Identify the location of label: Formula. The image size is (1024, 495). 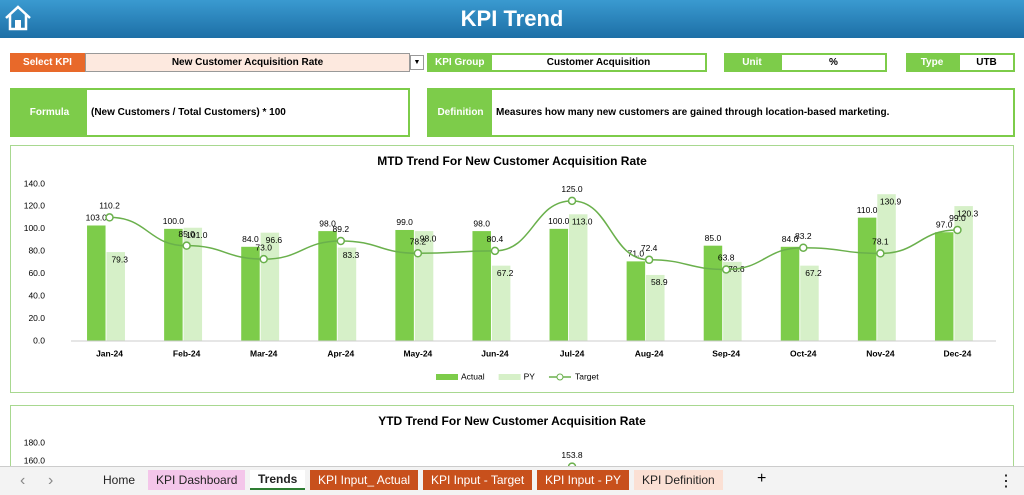
(49, 112).